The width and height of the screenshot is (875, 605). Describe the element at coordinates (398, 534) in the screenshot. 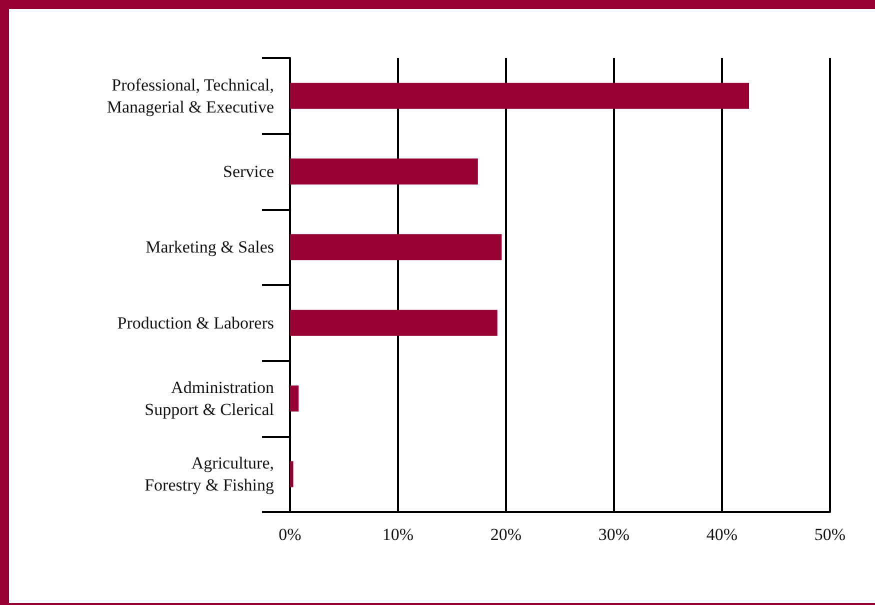

I see `x-tick-label: 10%` at that location.